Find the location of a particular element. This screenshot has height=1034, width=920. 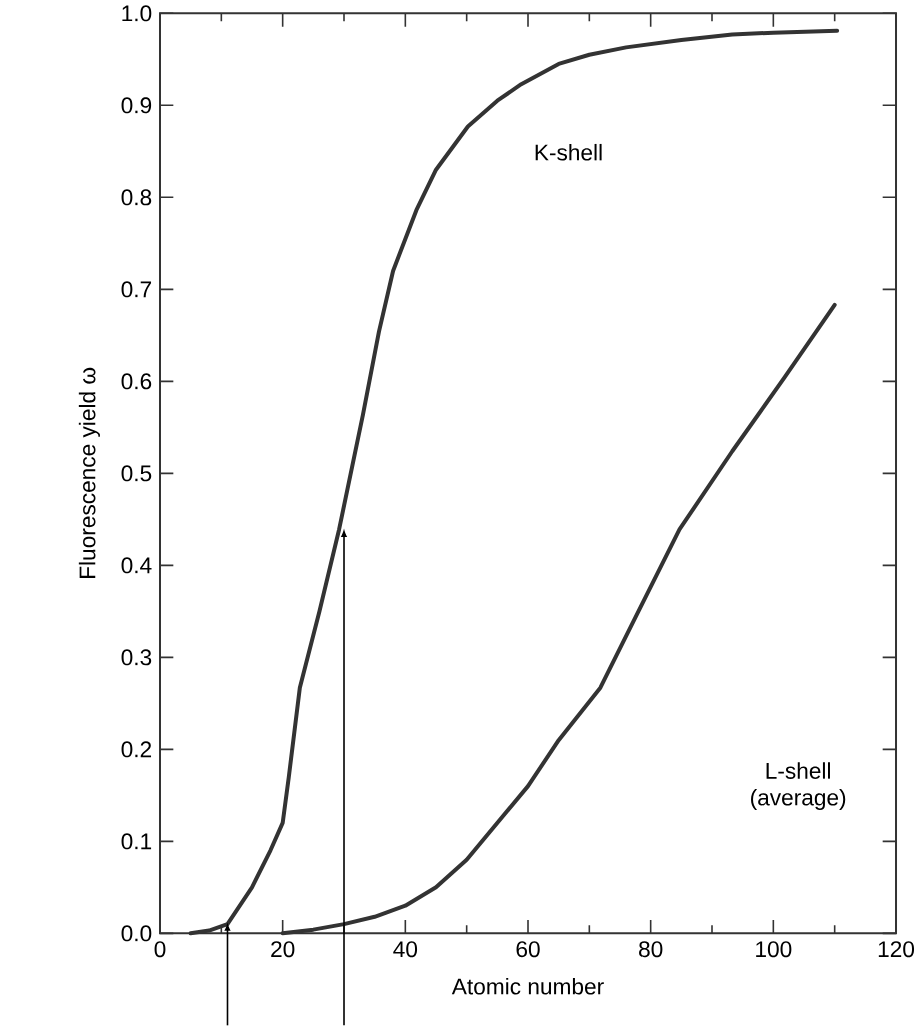

x-tick-label: 100 is located at coordinates (774, 949).